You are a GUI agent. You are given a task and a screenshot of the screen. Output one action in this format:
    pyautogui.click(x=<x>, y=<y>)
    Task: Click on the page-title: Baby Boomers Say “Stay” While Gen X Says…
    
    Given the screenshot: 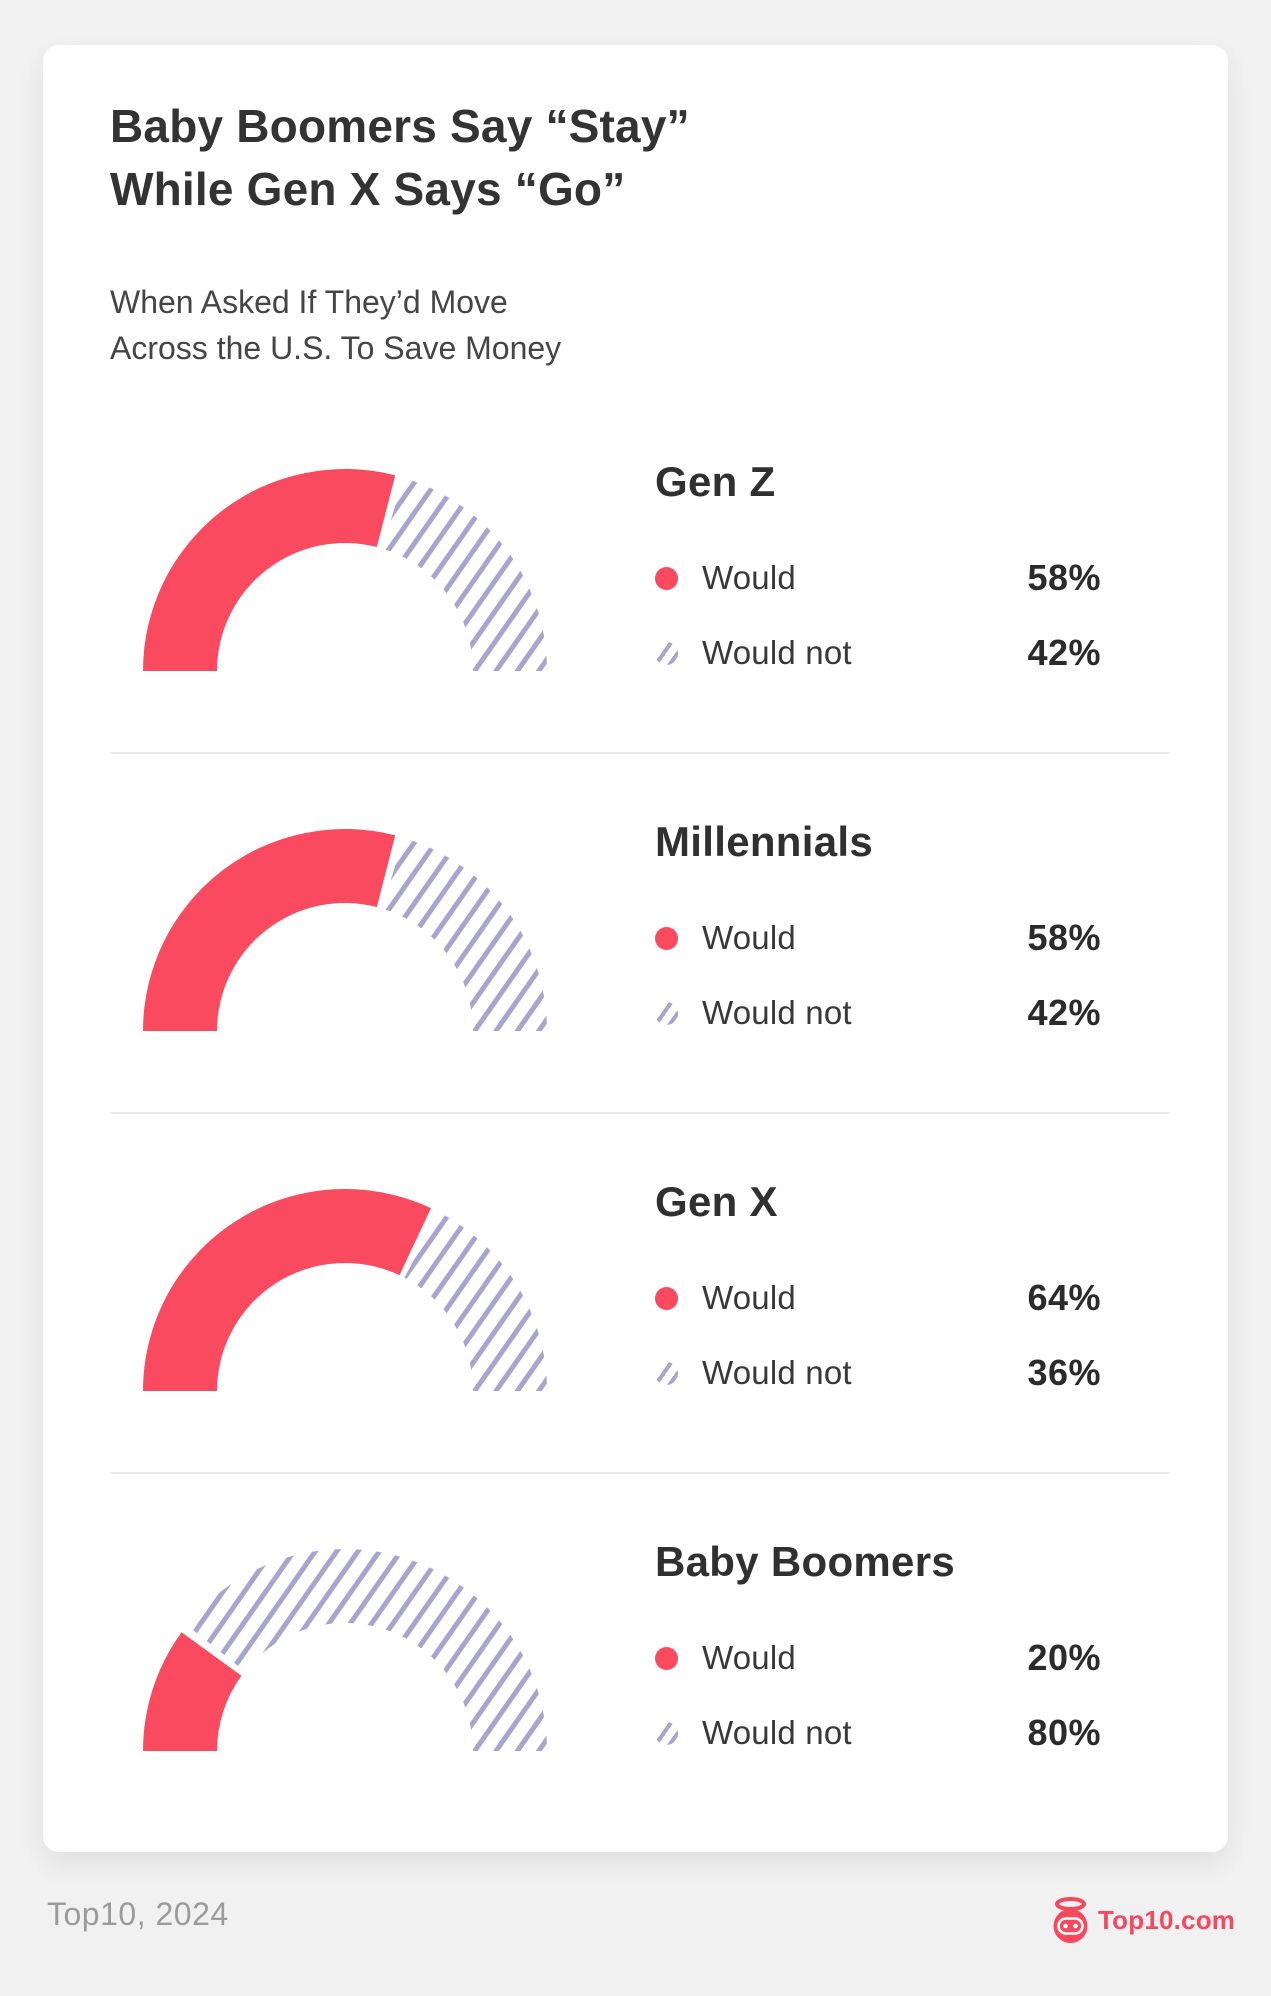 What is the action you would take?
    pyautogui.click(x=400, y=158)
    